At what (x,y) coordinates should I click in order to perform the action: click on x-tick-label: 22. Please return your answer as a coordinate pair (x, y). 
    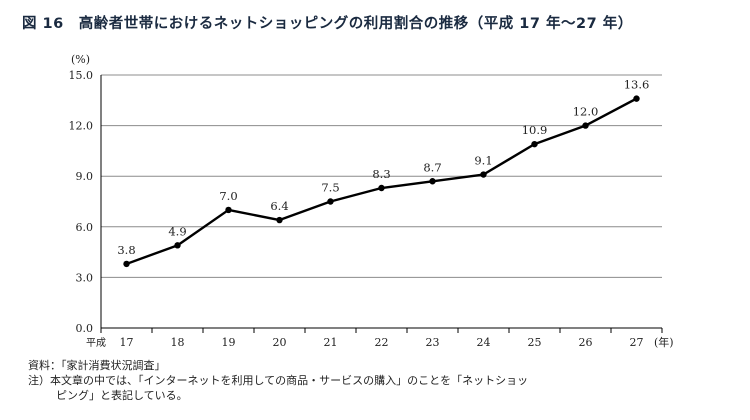
    Looking at the image, I should click on (382, 342).